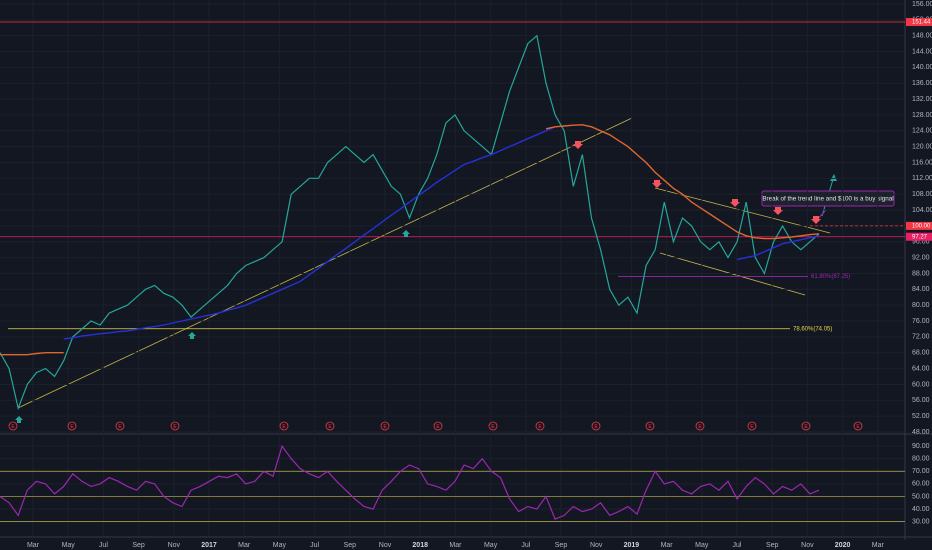 The image size is (932, 550). What do you see at coordinates (922, 99) in the screenshot?
I see `y-tick-label: 132.00` at bounding box center [922, 99].